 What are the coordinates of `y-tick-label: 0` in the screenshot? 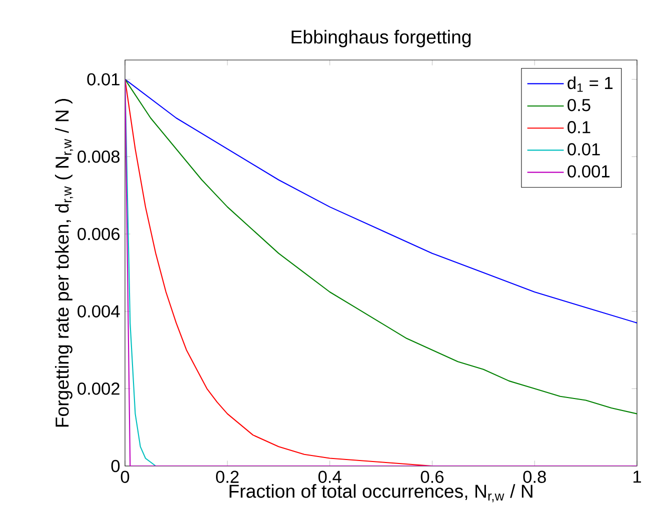 It's located at (115, 466).